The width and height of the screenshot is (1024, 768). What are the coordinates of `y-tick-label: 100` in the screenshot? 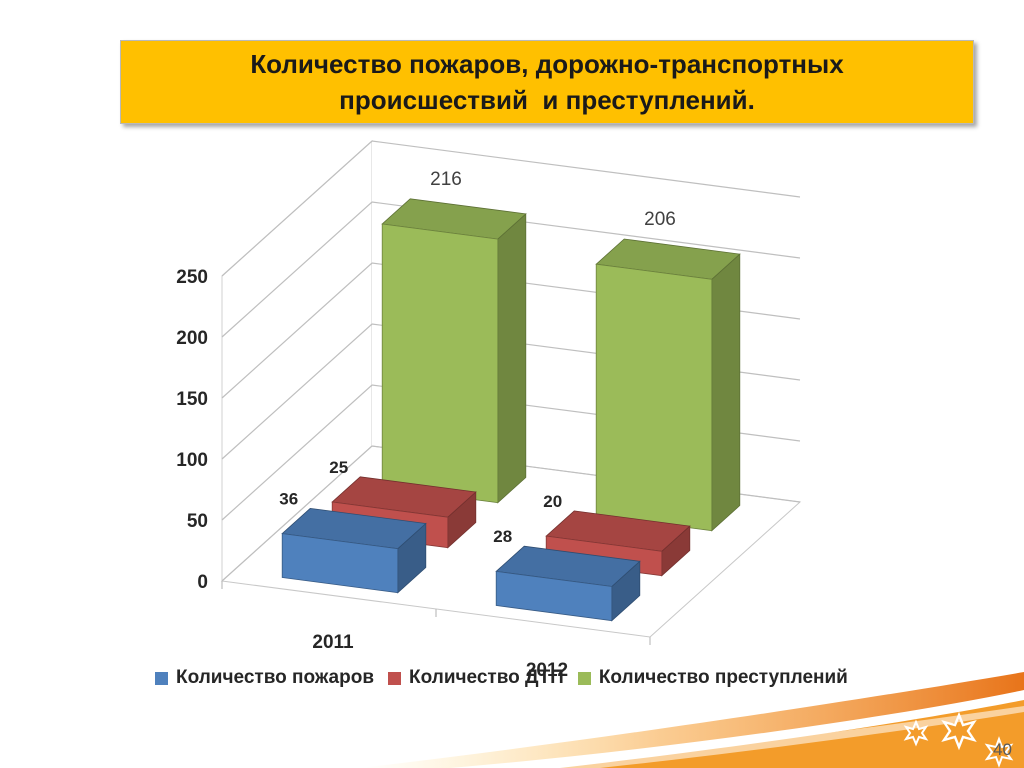 It's located at (192, 460).